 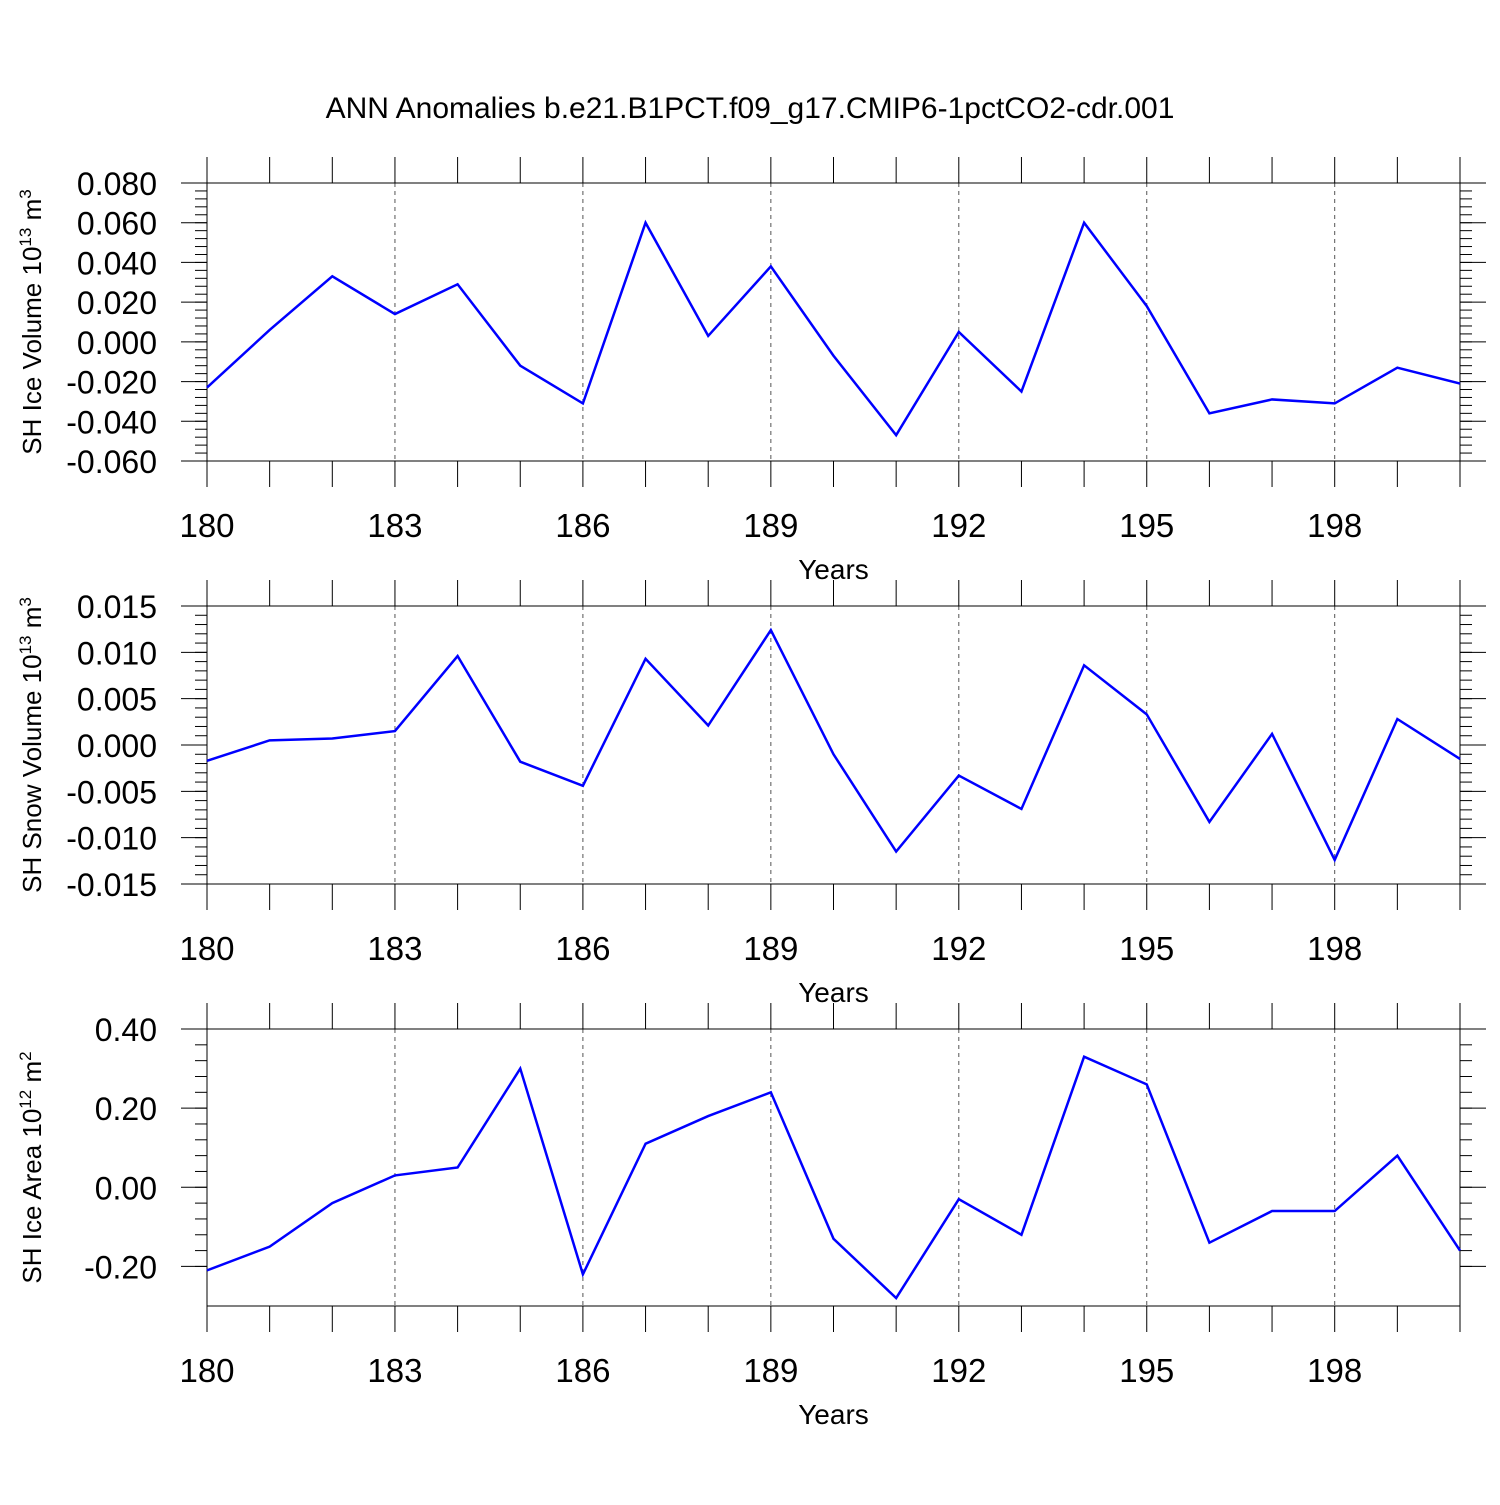 What do you see at coordinates (126, 1109) in the screenshot?
I see `y-tick-label: 0.20` at bounding box center [126, 1109].